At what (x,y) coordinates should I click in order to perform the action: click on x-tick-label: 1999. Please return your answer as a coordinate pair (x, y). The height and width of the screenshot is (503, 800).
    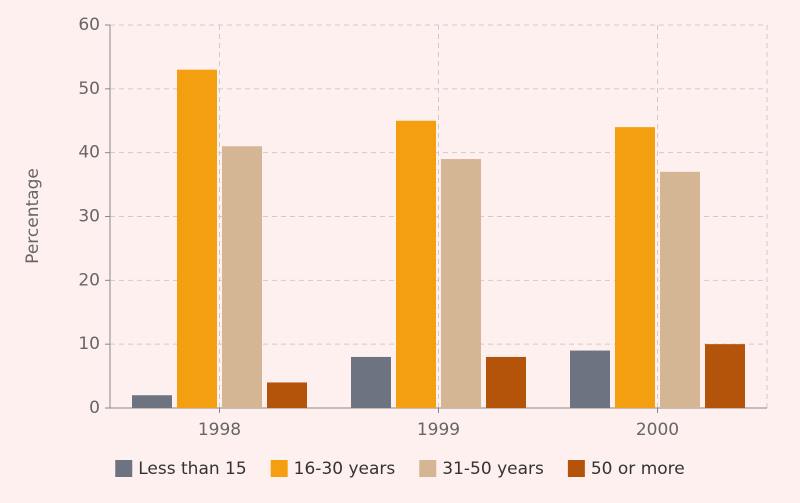
    Looking at the image, I should click on (438, 430).